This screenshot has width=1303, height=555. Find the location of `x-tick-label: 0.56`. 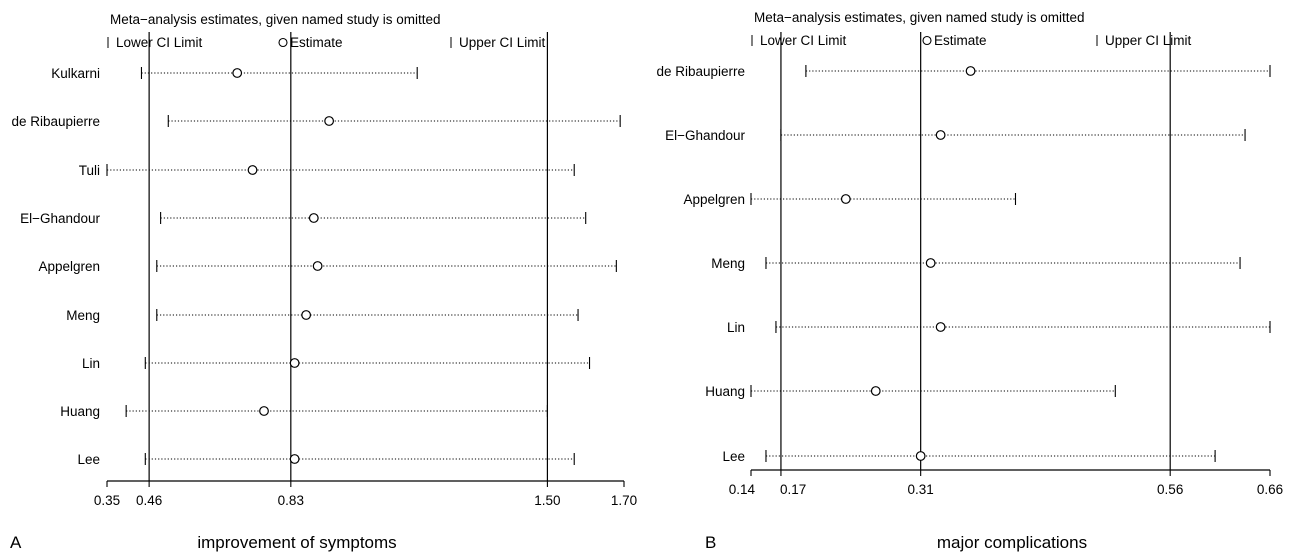

x-tick-label: 0.56 is located at coordinates (1170, 489).